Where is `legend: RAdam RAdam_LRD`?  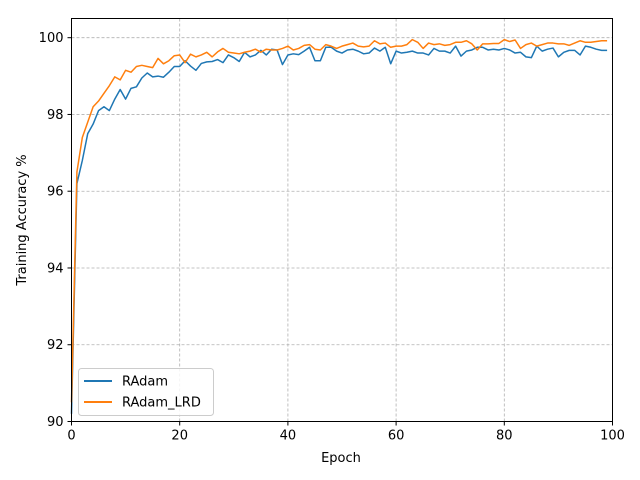
legend: RAdam RAdam_LRD is located at coordinates (146, 392).